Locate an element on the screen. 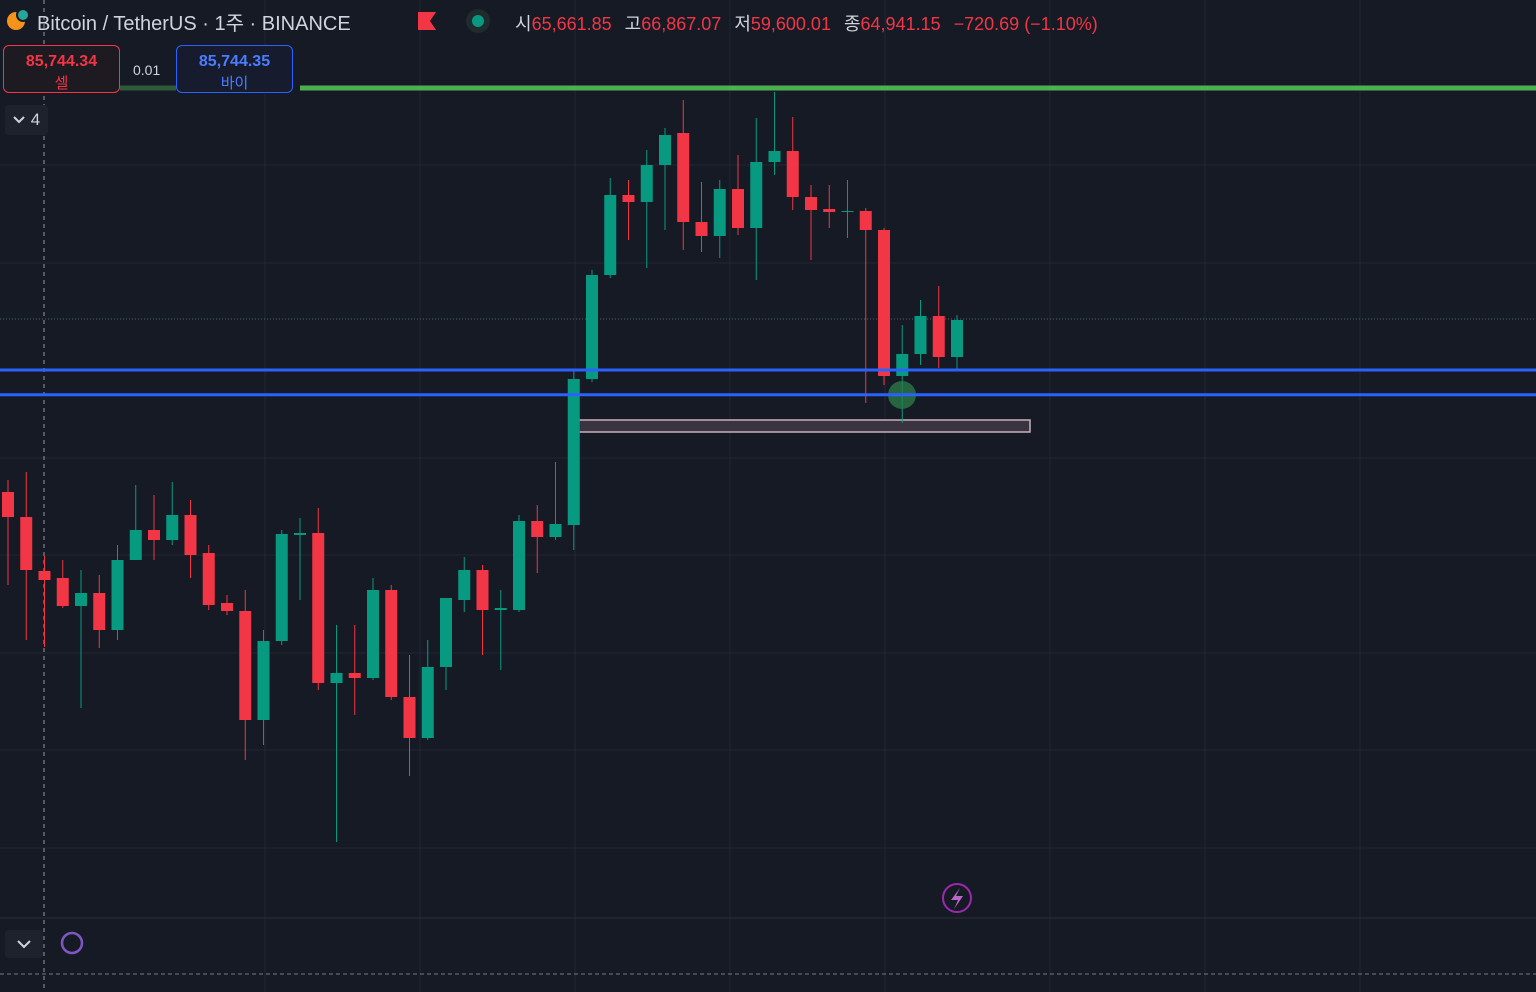  alert-bolt is located at coordinates (957, 898).